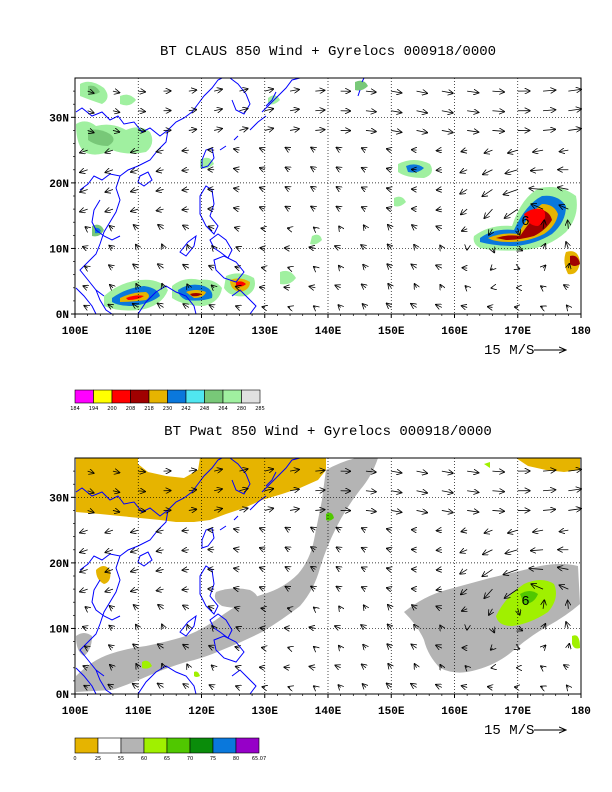  I want to click on colorbar-label: 200, so click(112, 409).